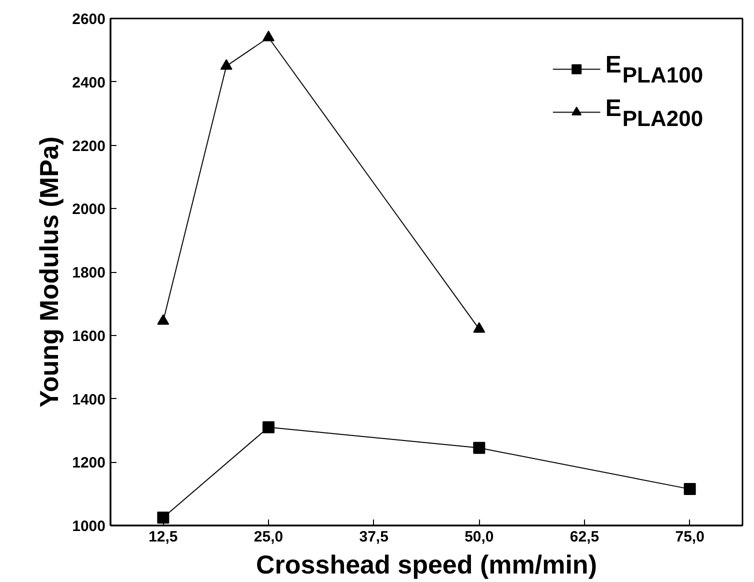  What do you see at coordinates (89, 273) in the screenshot?
I see `y-tick-label: 1800` at bounding box center [89, 273].